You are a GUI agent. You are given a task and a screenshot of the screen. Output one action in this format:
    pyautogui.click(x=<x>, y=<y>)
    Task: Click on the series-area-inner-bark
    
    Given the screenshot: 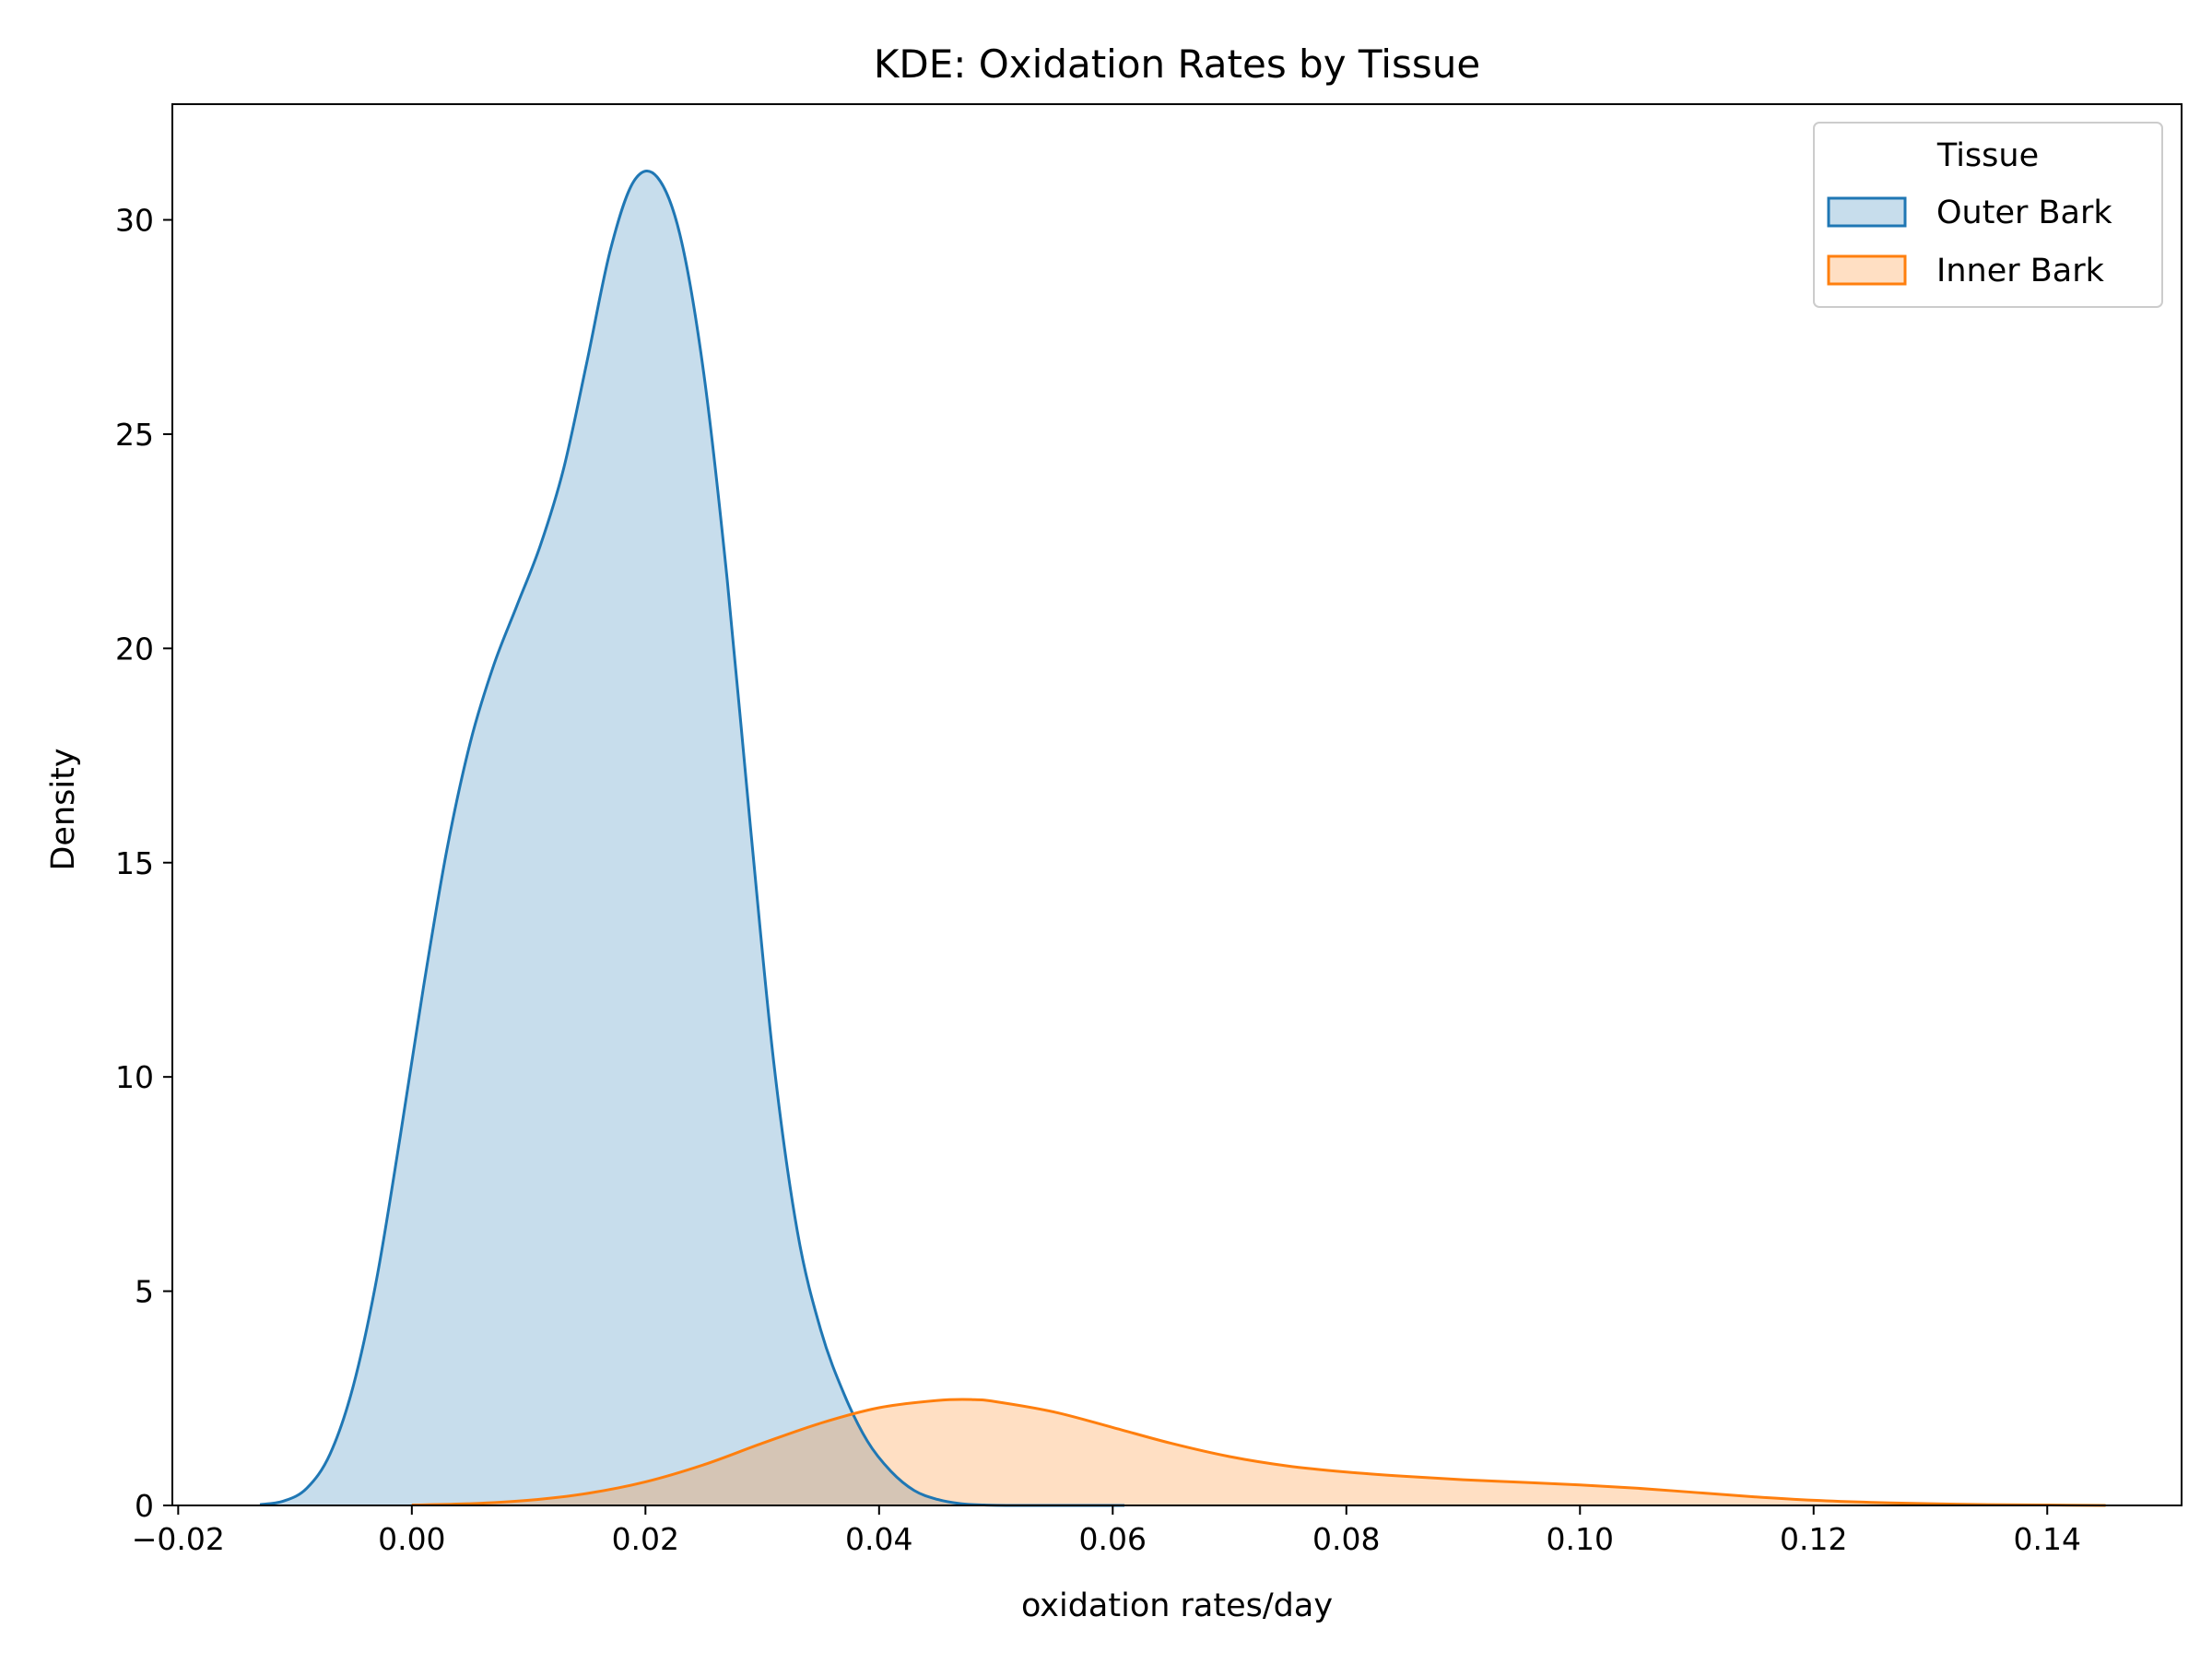 What is the action you would take?
    pyautogui.click(x=1258, y=1451)
    